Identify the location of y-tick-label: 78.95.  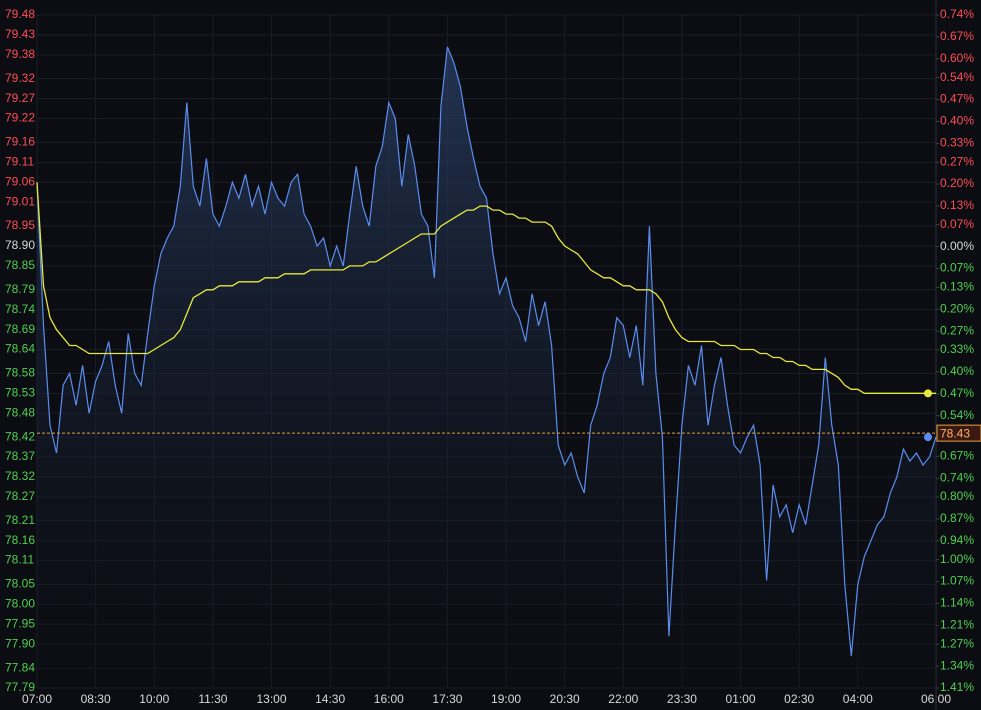
(20, 225).